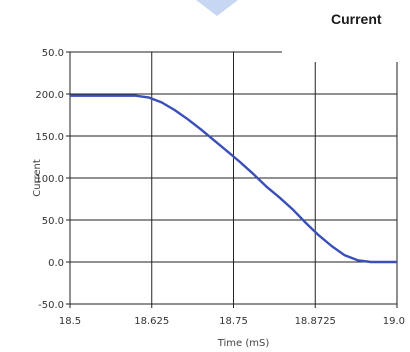 This screenshot has width=410, height=352. Describe the element at coordinates (49, 137) in the screenshot. I see `y-tick-label: 150.0` at that location.